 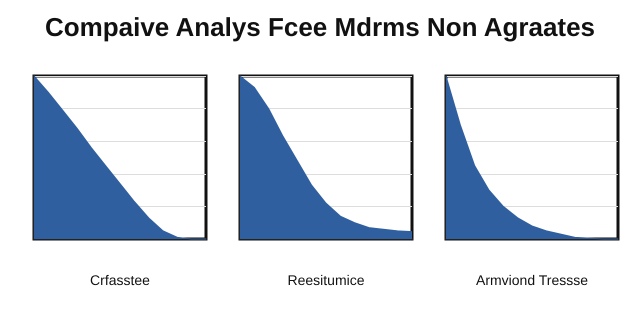 What do you see at coordinates (320, 27) in the screenshot?
I see `text: Compaive Analys Fcee Mdrms Non Agraates` at bounding box center [320, 27].